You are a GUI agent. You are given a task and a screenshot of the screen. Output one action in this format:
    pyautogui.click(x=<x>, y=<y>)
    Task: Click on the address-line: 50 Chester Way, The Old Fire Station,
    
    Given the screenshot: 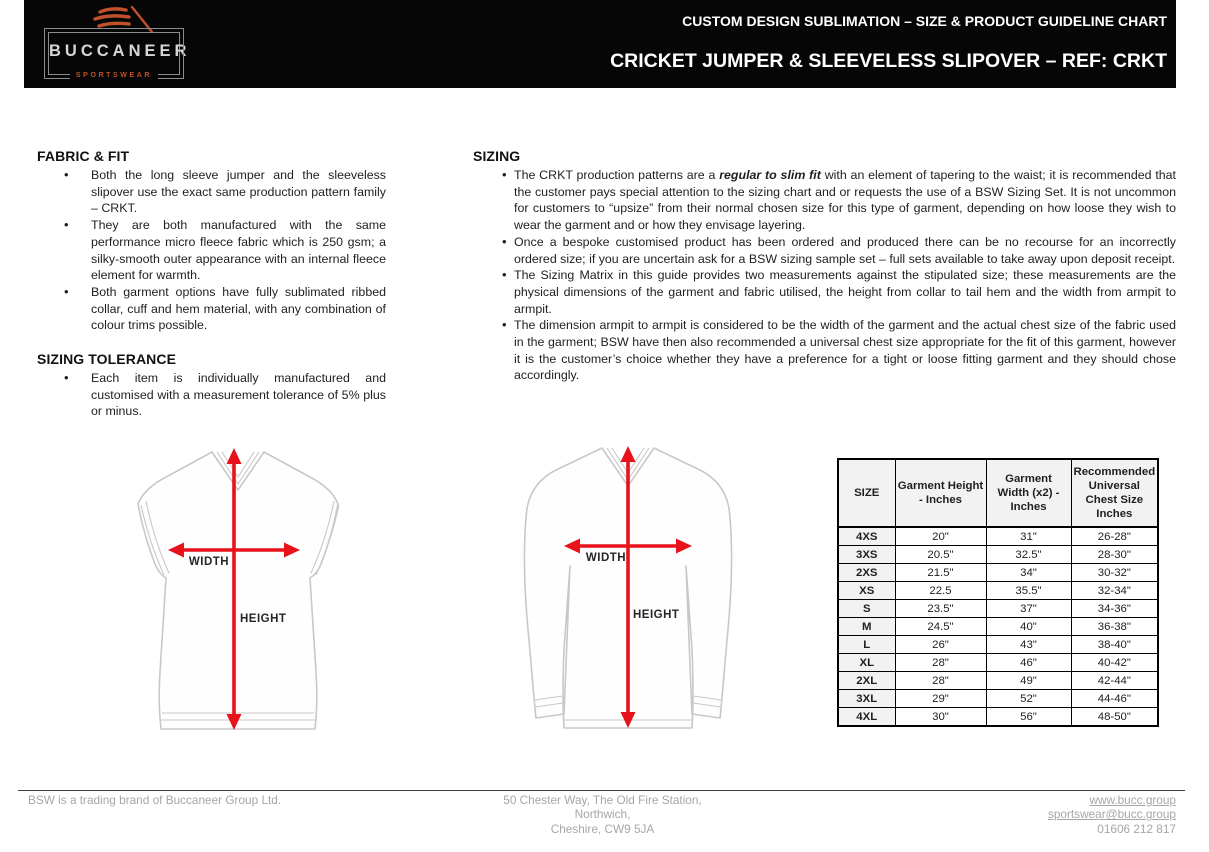 What is the action you would take?
    pyautogui.click(x=602, y=800)
    